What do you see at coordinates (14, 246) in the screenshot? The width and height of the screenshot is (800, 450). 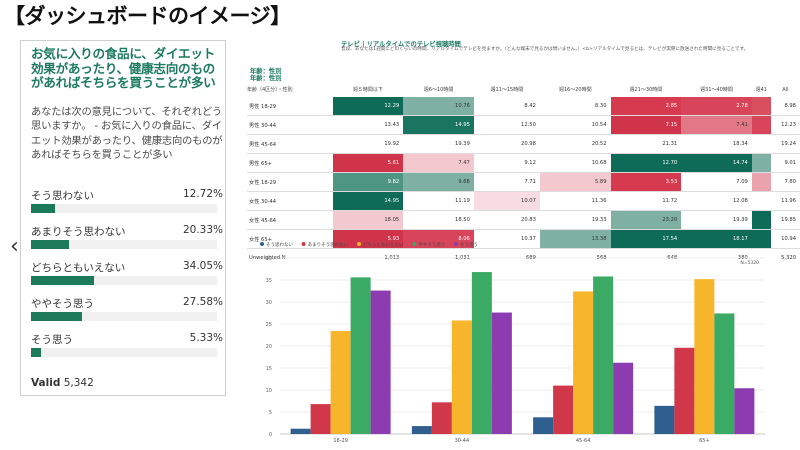 I see `chevron-left-icon: ‹` at bounding box center [14, 246].